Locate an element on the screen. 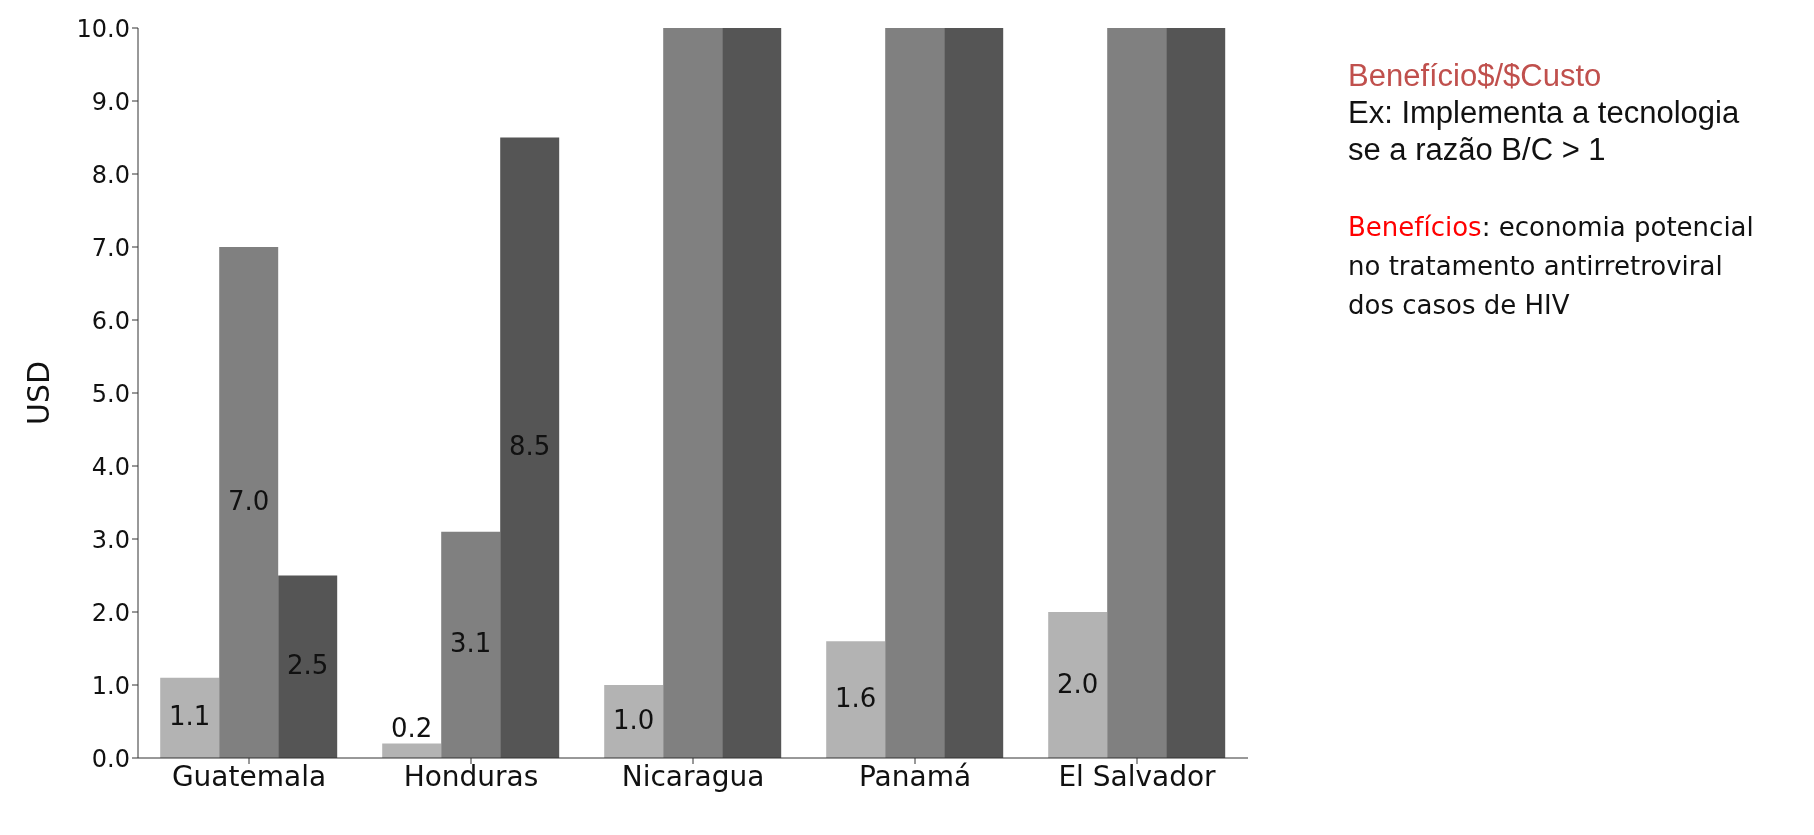 This screenshot has height=835, width=1814. text: Ex: Implementa a tecnologia se a razão B/C > 1 is located at coordinates (1544, 131).